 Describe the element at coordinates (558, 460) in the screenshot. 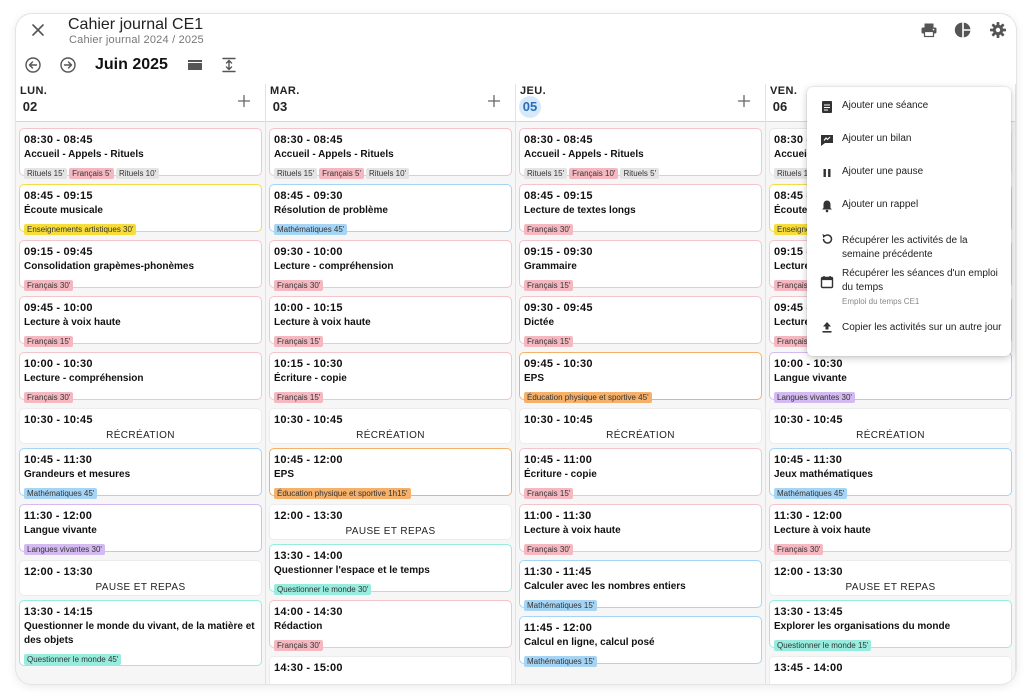

I see `activity-time: 10:45 - 11:00` at that location.